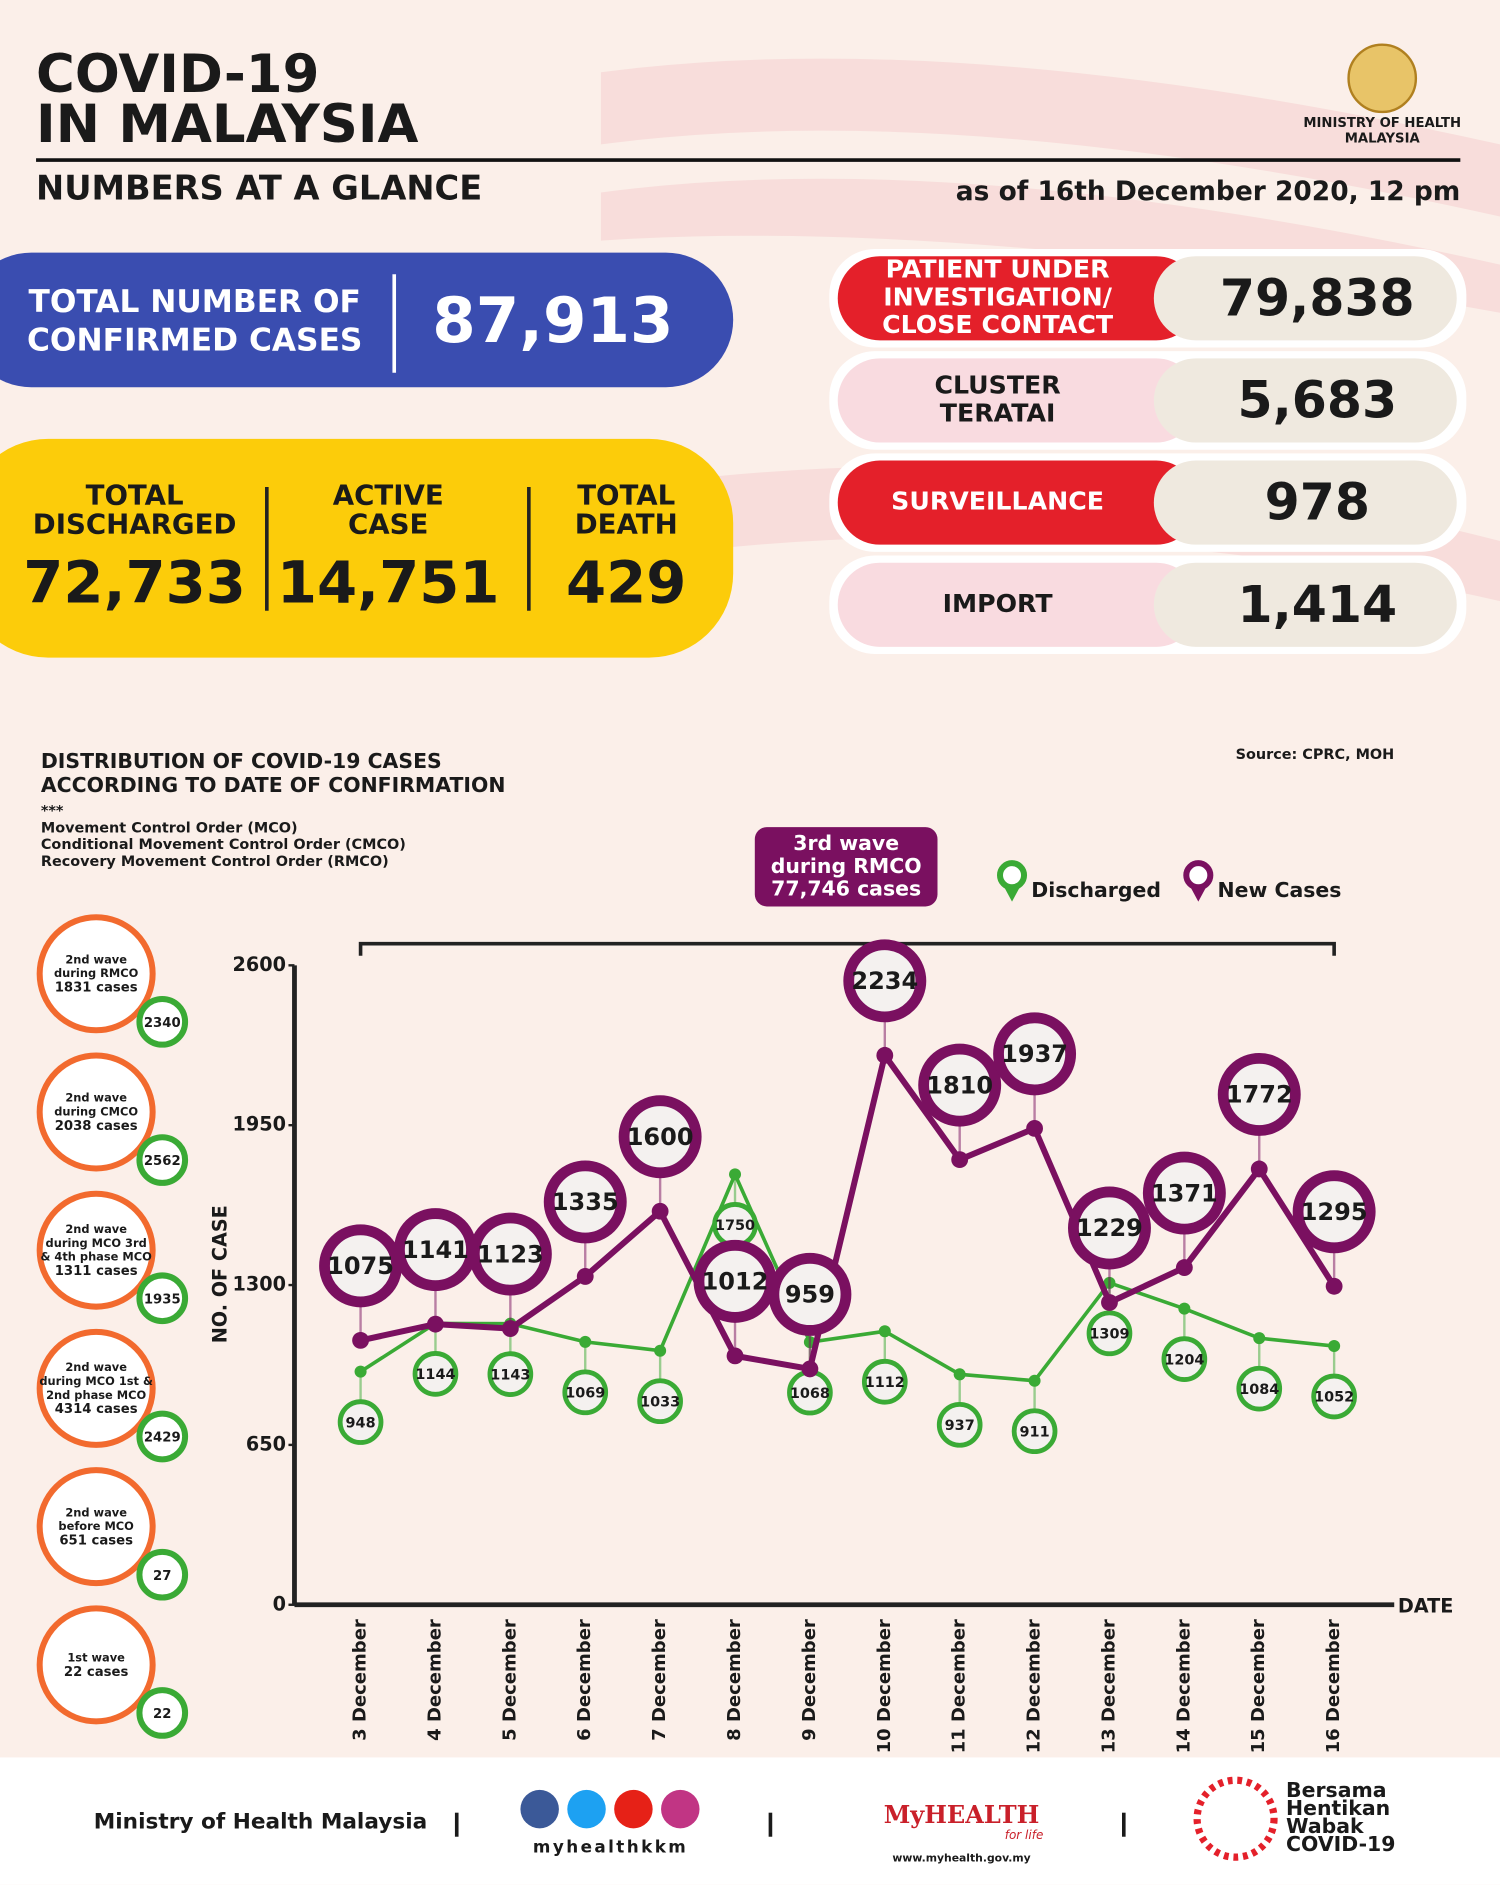 This screenshot has width=1500, height=1885. I want to click on footer-brand: MyHEALTH, so click(962, 1814).